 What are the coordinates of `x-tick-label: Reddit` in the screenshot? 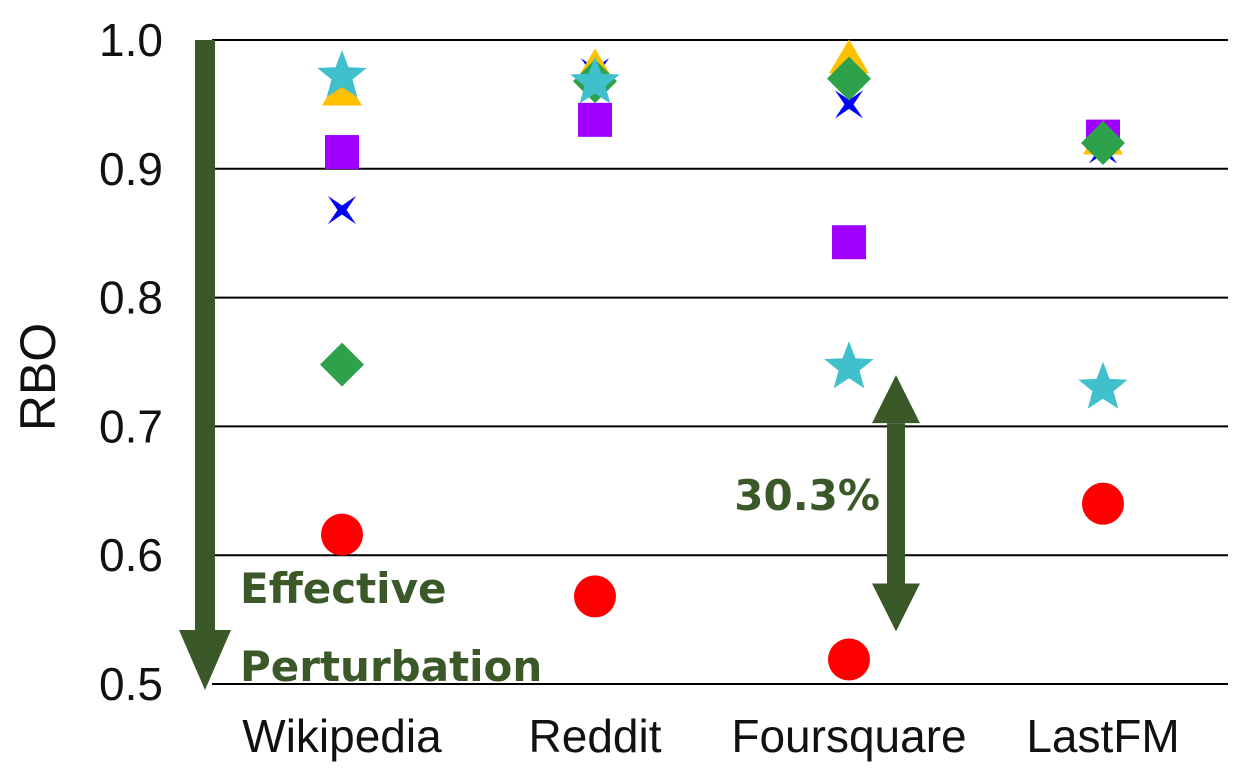 It's located at (595, 736).